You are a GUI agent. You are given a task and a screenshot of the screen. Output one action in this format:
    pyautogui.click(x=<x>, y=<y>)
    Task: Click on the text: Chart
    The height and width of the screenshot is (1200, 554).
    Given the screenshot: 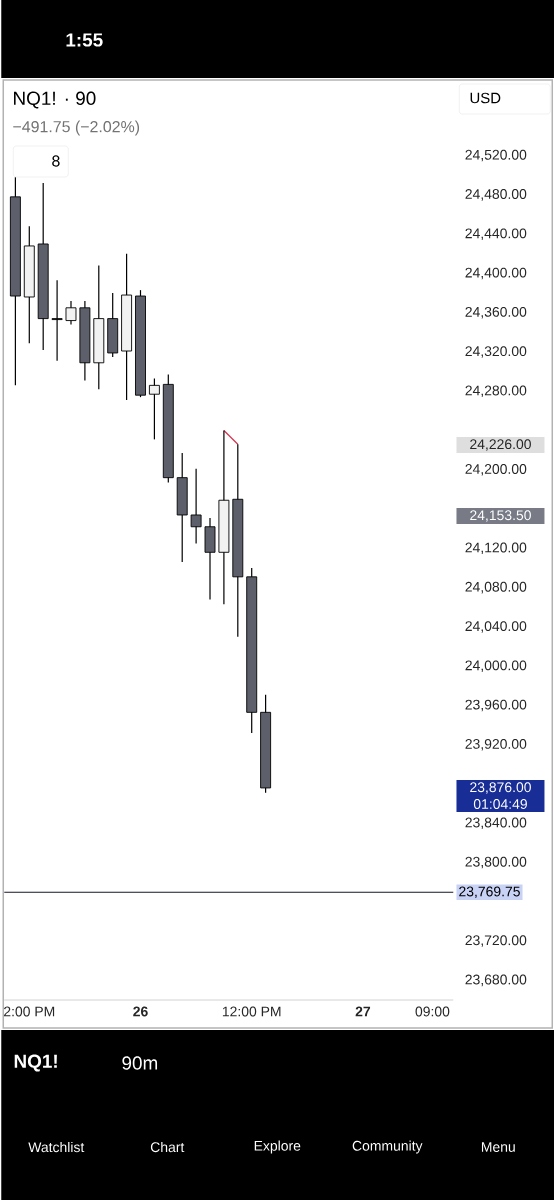 What is the action you would take?
    pyautogui.click(x=167, y=1147)
    